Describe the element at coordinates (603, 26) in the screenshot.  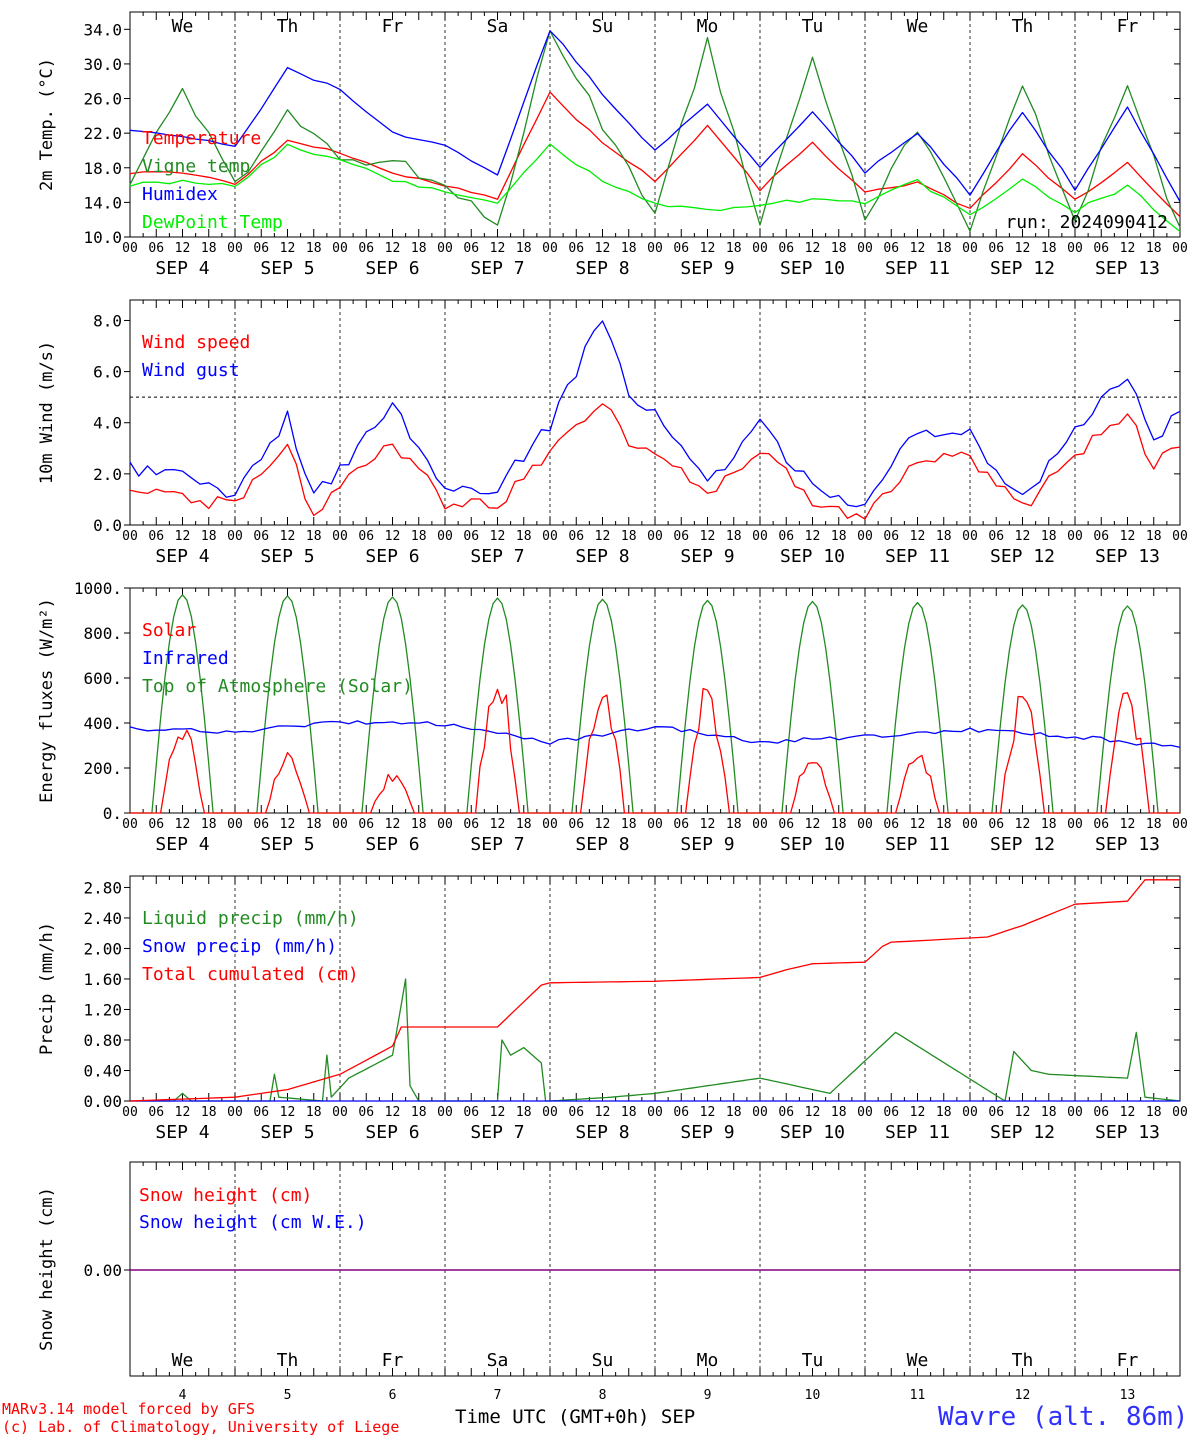
I see `weekday-label: Su` at that location.